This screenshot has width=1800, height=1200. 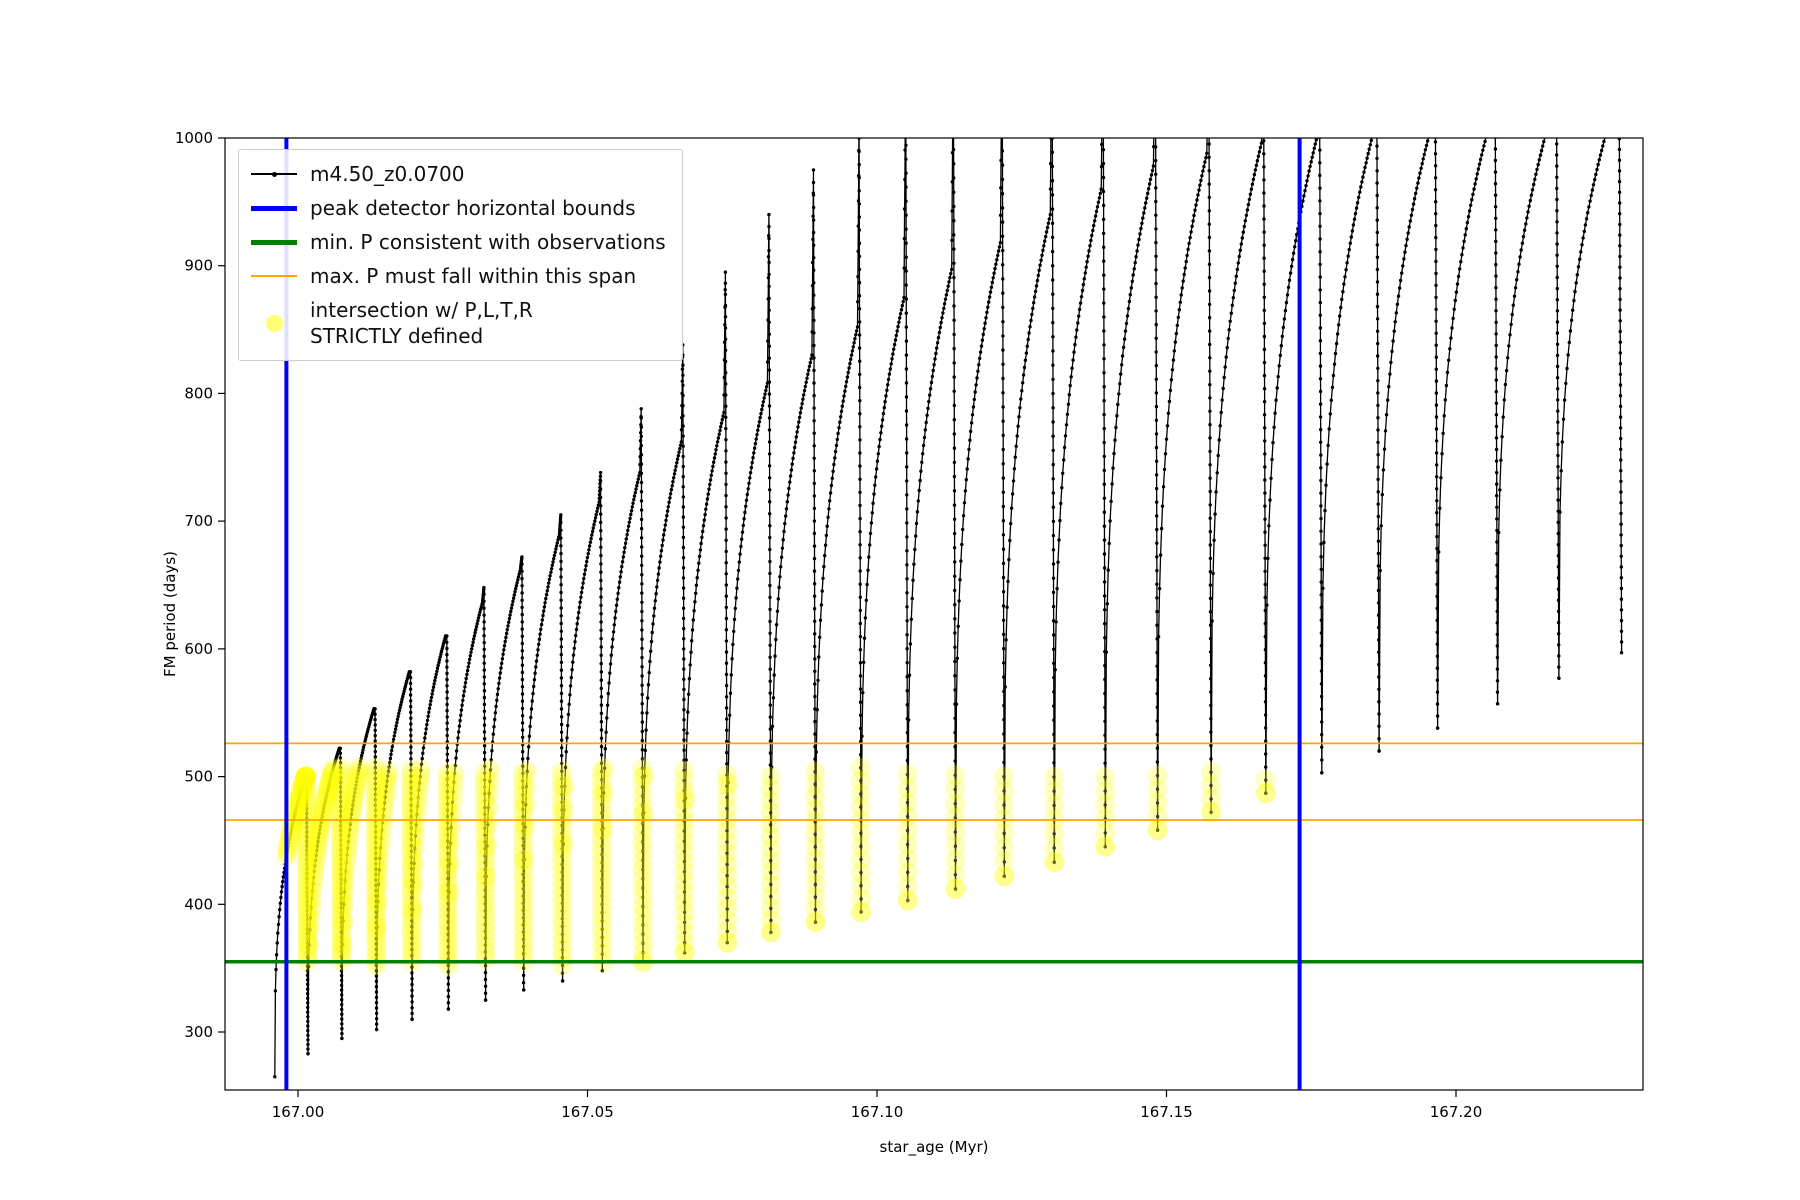 I want to click on legend-item-intersection: intersection w/ P,L,T,R STRICTLY defined, so click(x=458, y=323).